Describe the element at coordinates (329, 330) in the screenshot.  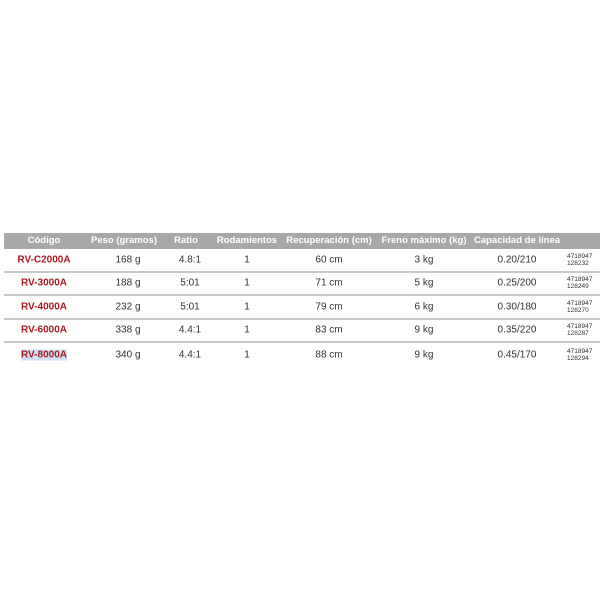
I see `cell-recuperacion: 83 cm` at that location.